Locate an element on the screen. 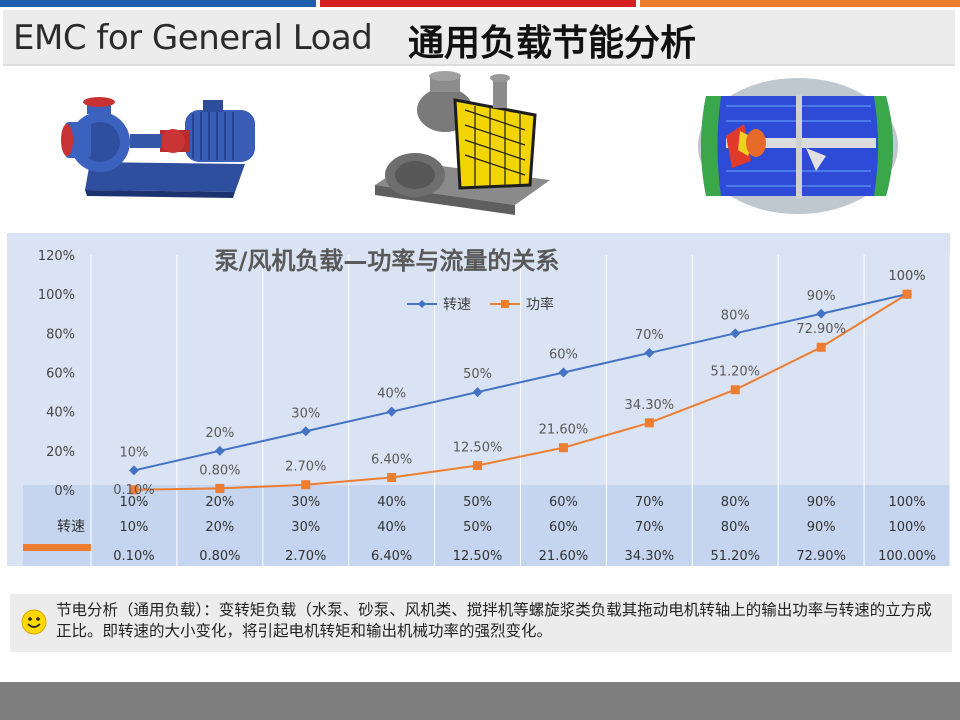 This screenshot has width=960, height=720. data-label: 6.40% is located at coordinates (391, 459).